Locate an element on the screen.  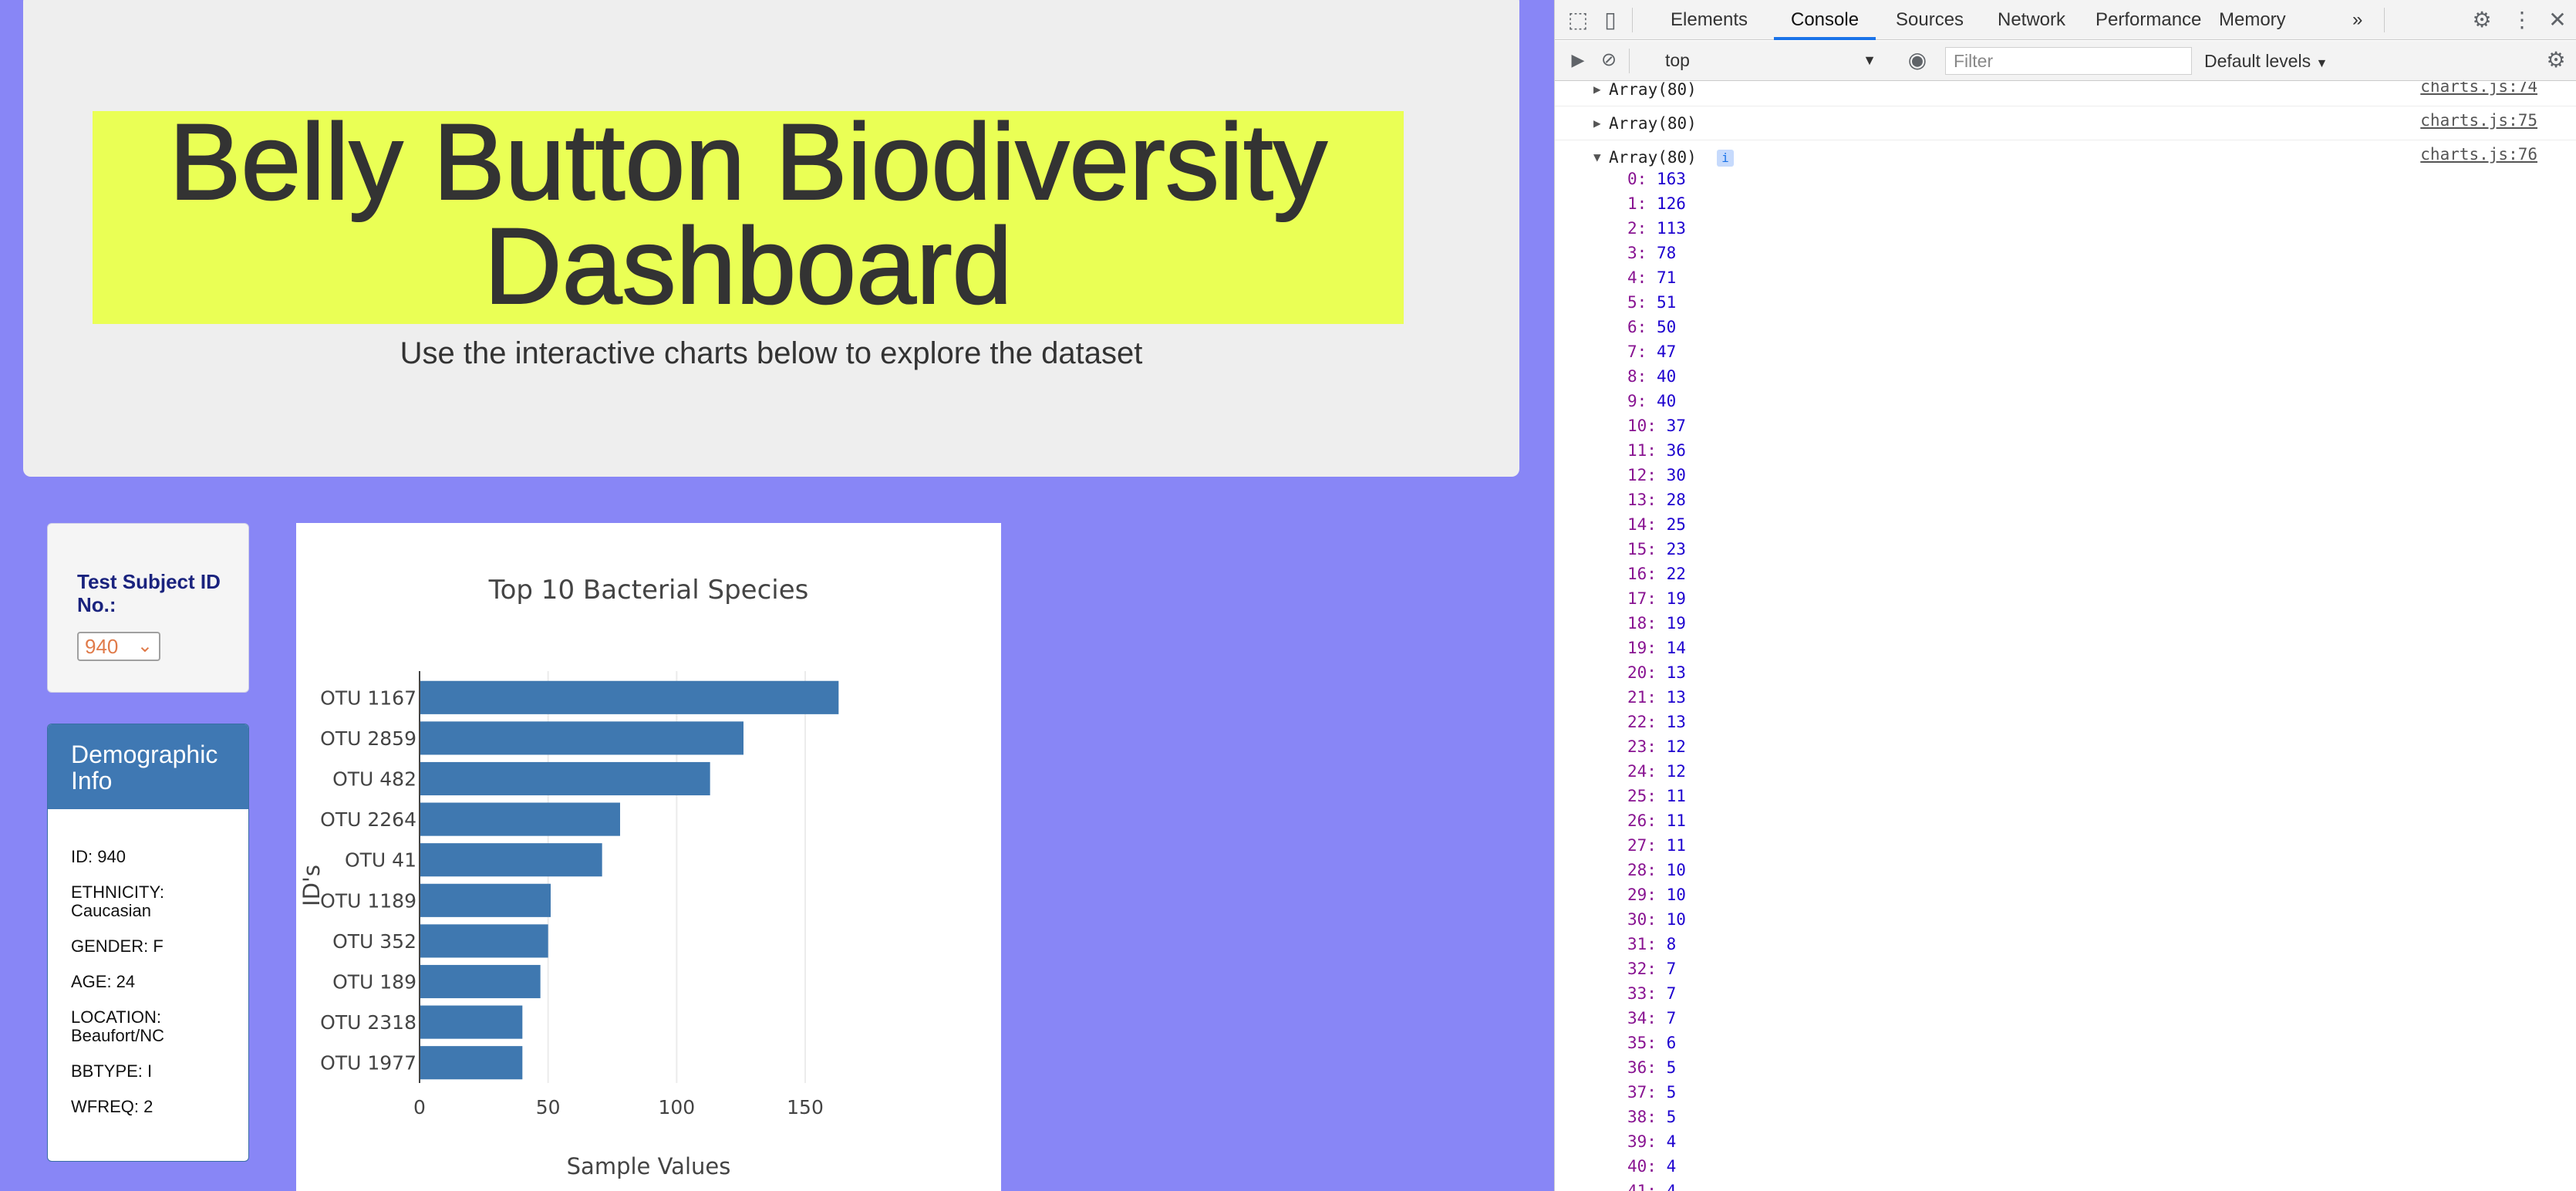
eye-icon: ◉ is located at coordinates (1917, 60).